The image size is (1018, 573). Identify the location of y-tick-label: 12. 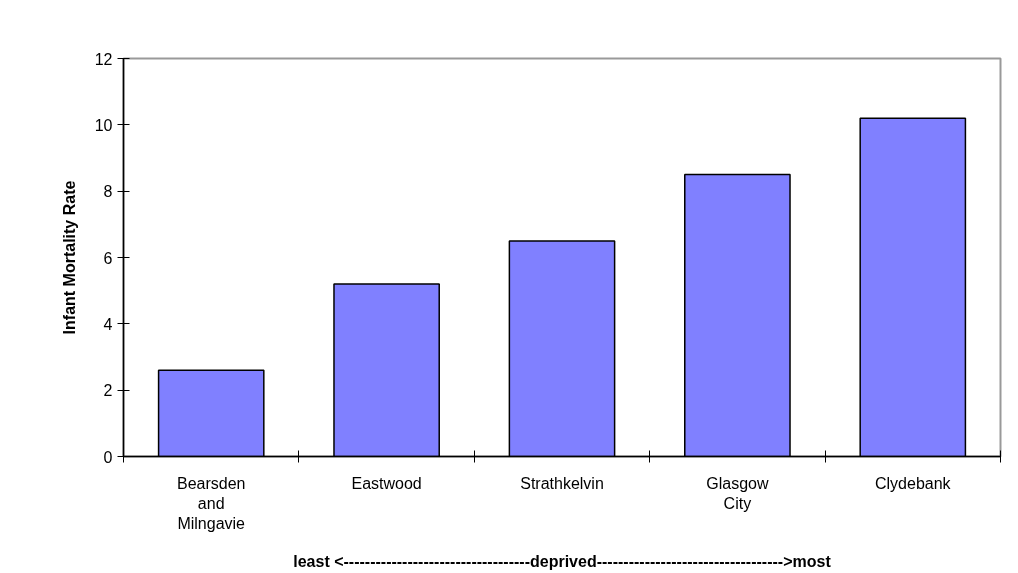
(103, 59).